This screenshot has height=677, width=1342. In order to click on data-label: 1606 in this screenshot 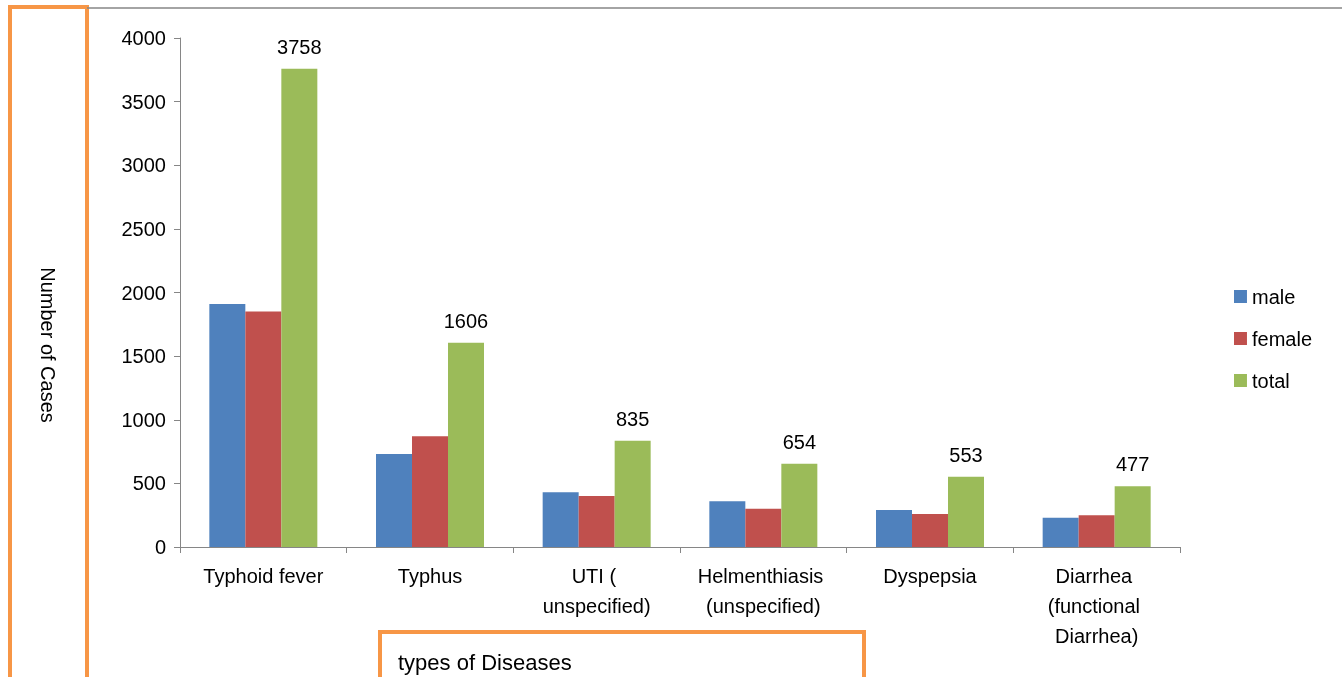, I will do `click(466, 320)`.